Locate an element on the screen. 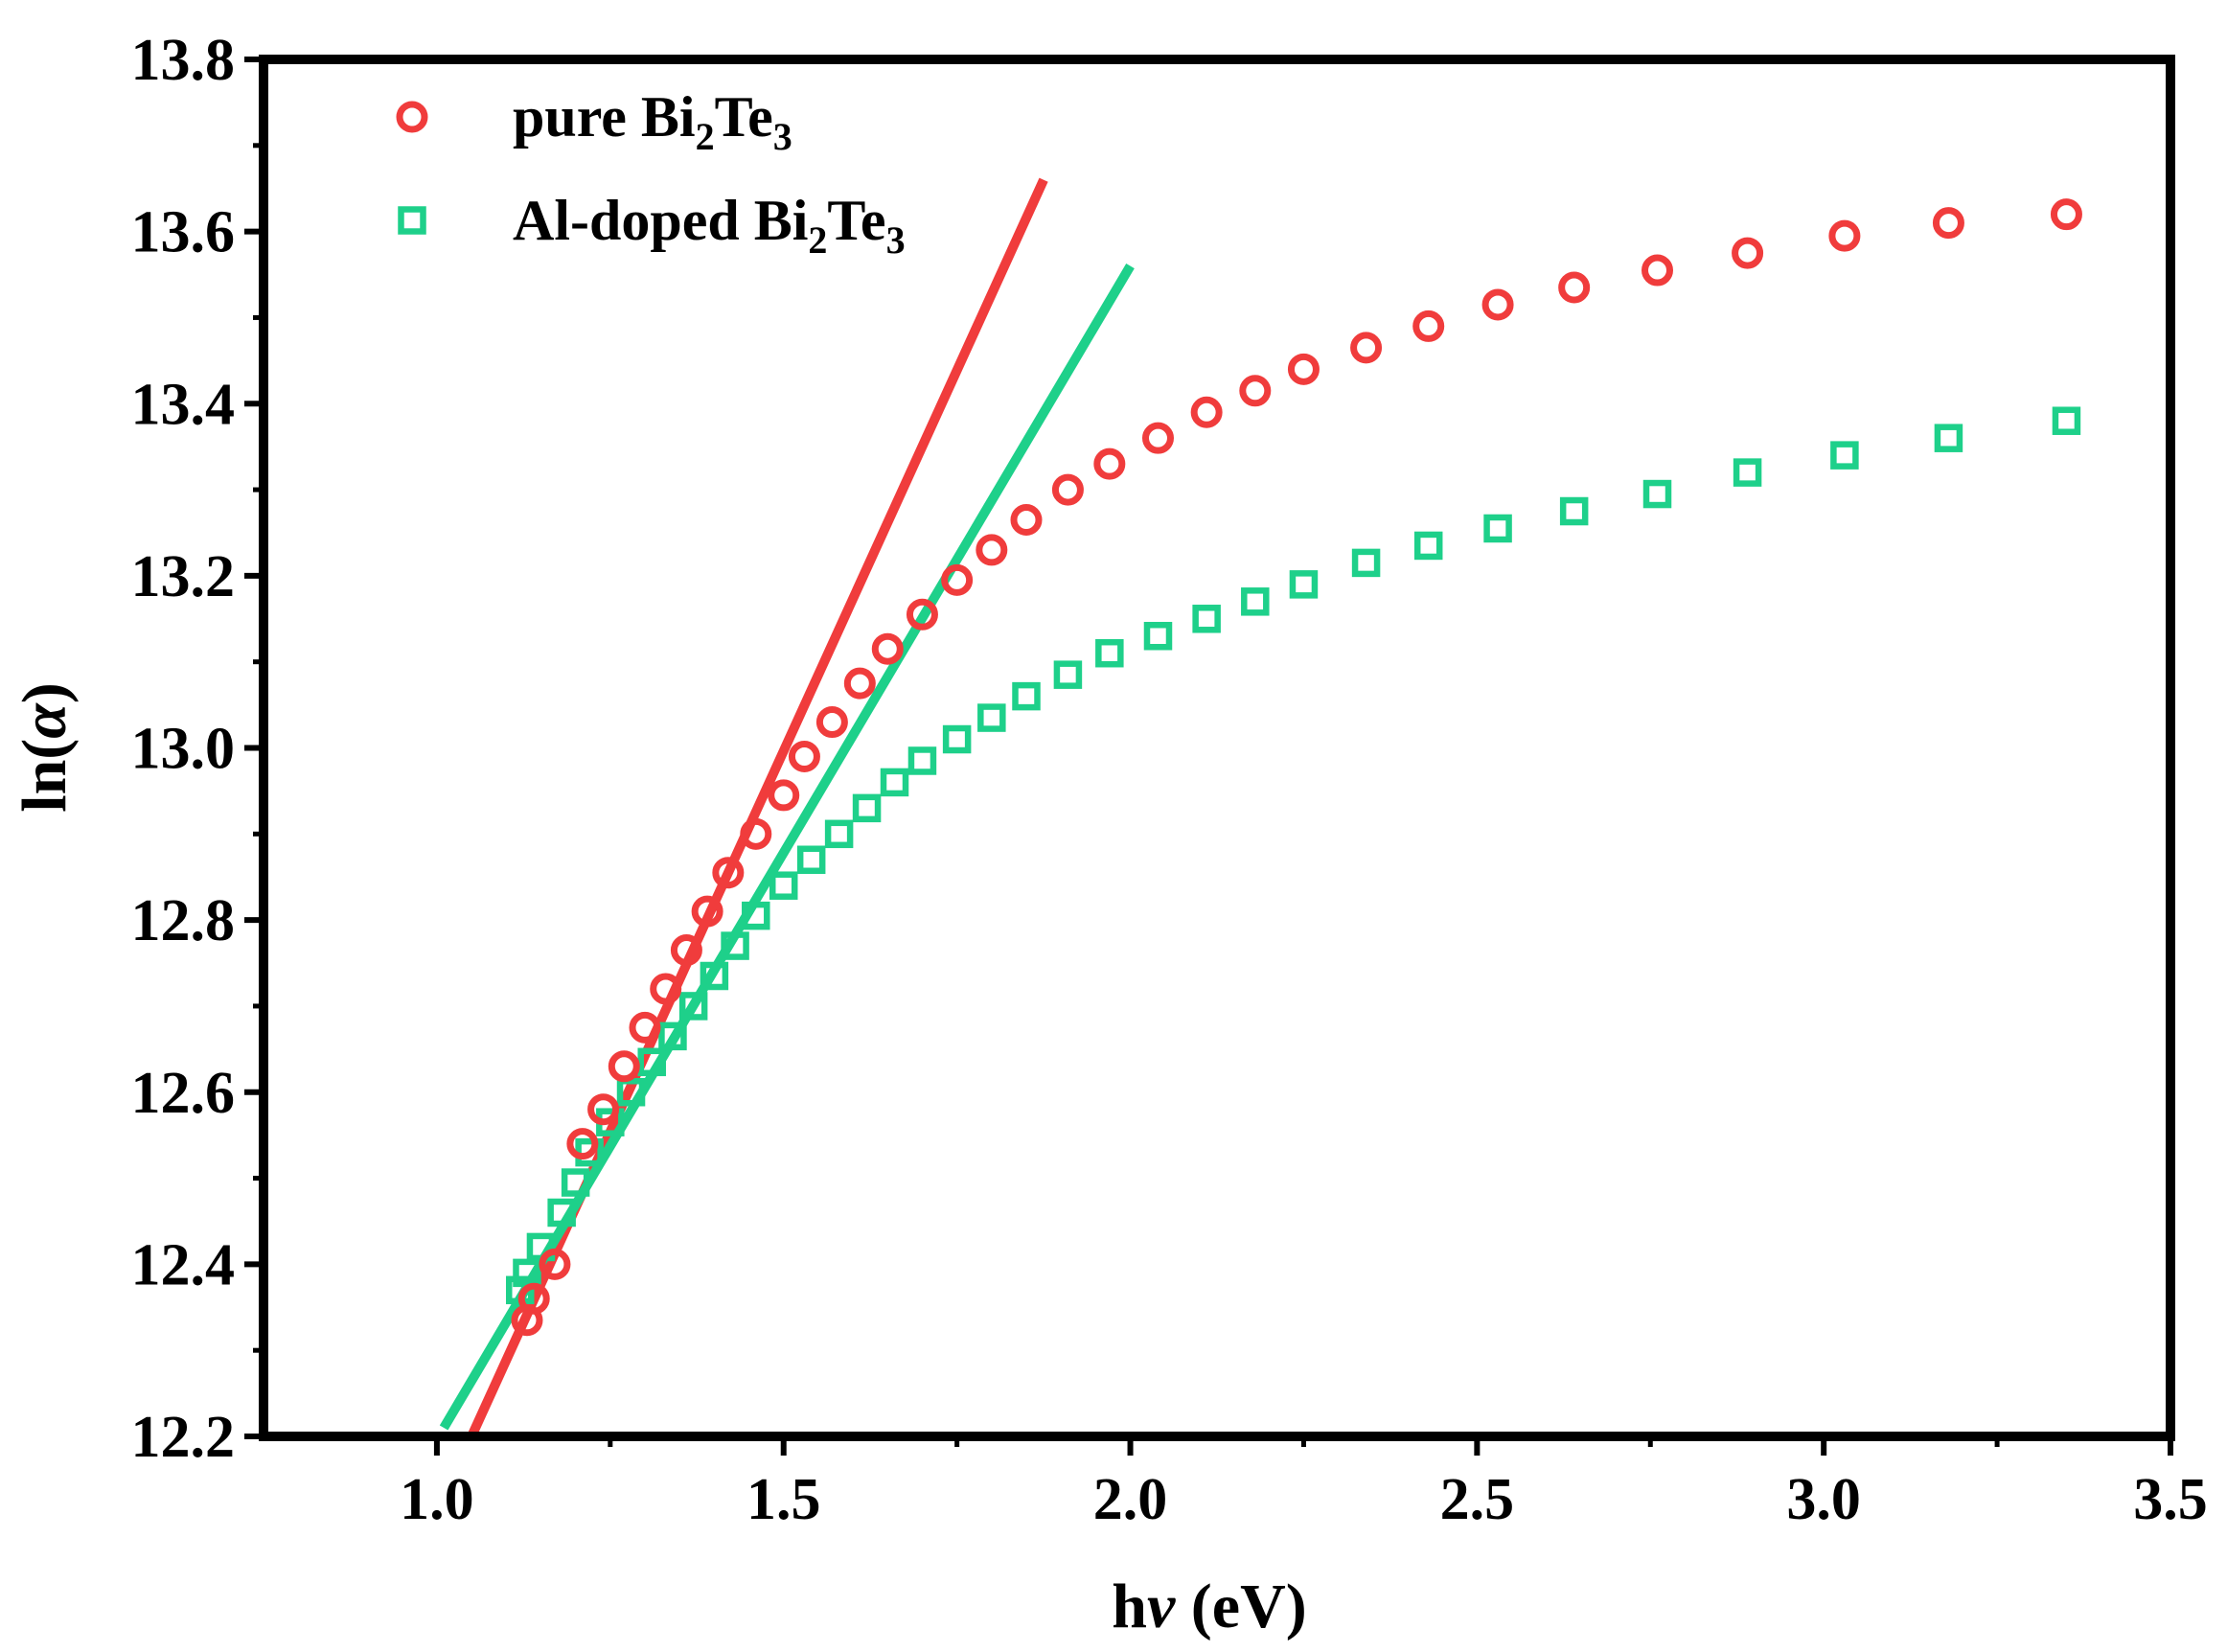 The width and height of the screenshot is (2227, 1652). x-tick-label: 1.0 is located at coordinates (437, 1499).